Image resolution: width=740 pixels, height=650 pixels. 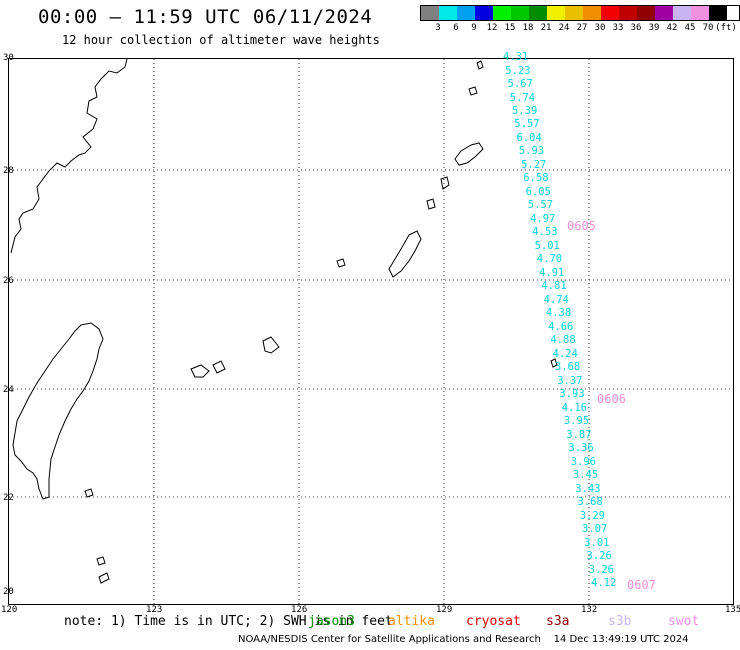 I want to click on swh-value-label: 3.68, so click(x=567, y=367).